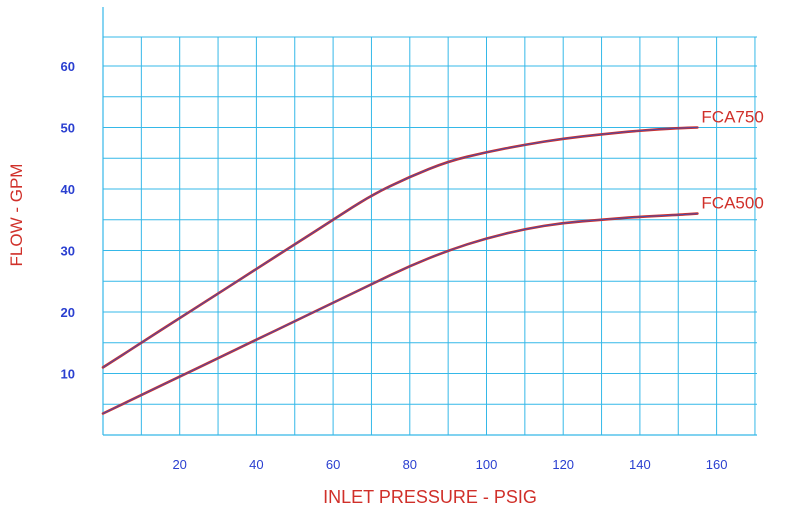 This screenshot has width=791, height=517. I want to click on x-tick-label: 100, so click(487, 464).